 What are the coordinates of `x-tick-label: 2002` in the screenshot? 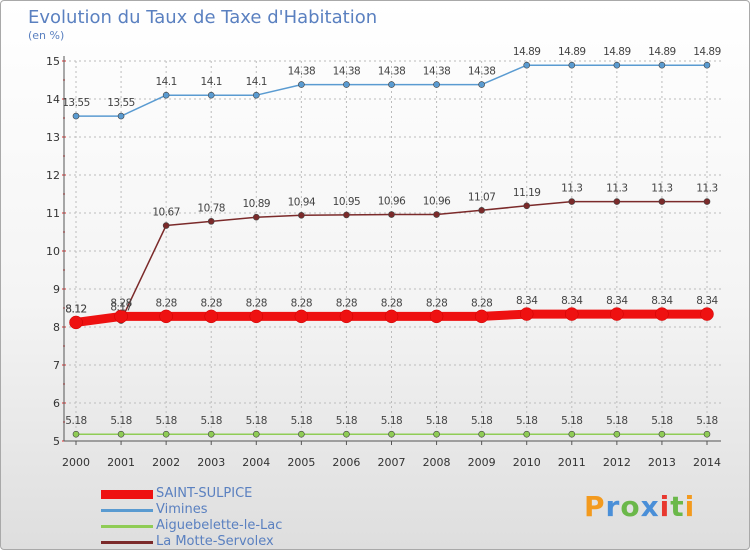 It's located at (166, 462).